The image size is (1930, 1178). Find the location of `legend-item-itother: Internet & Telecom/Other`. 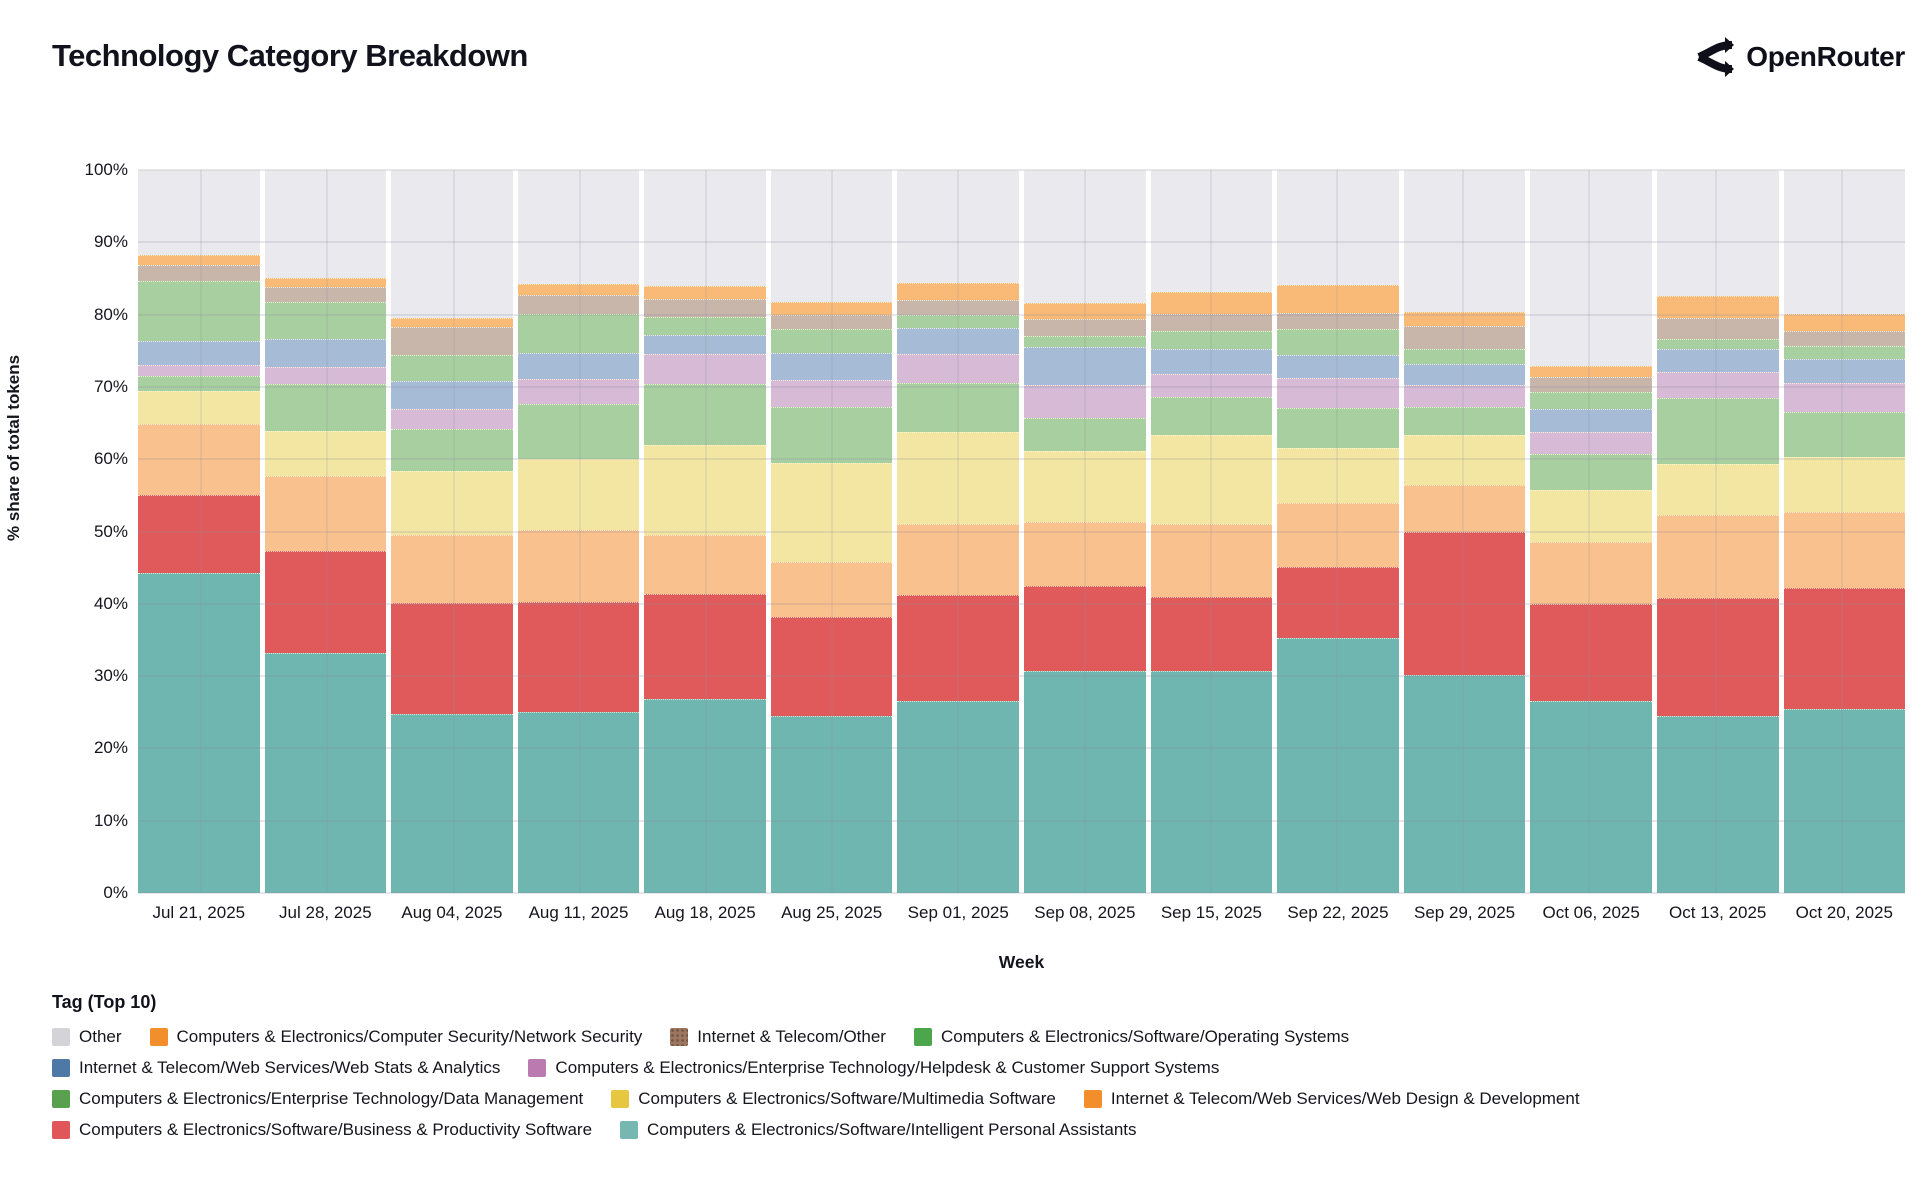

legend-item-itother: Internet & Telecom/Other is located at coordinates (778, 1037).